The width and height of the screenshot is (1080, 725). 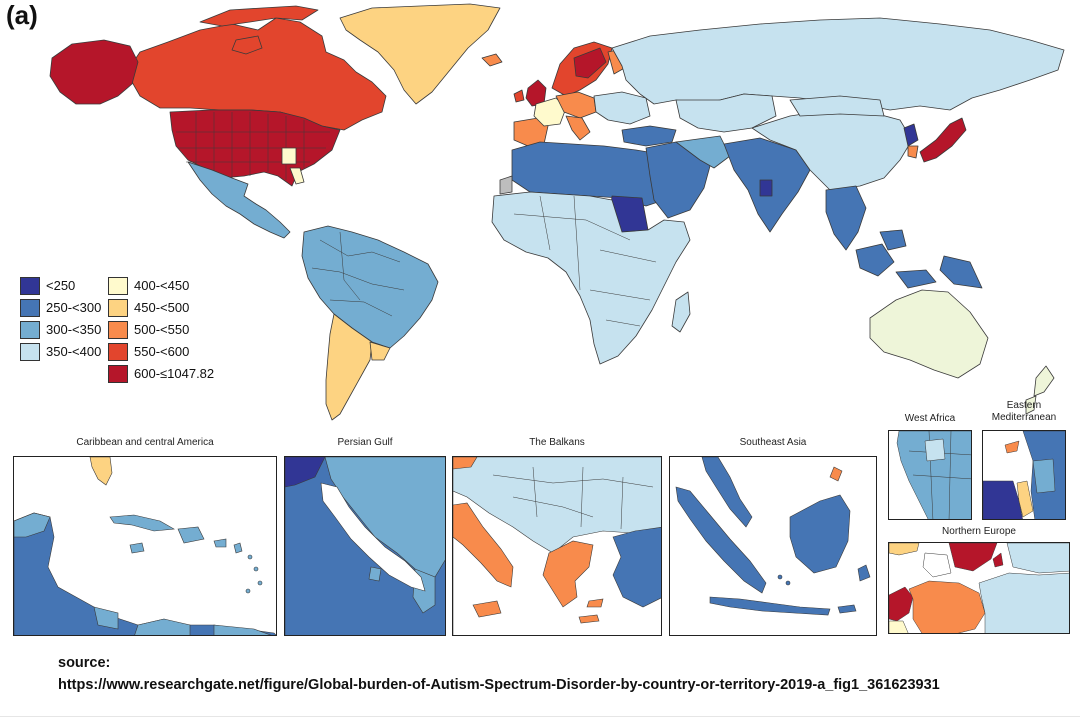 What do you see at coordinates (911, 135) in the screenshot?
I see `region-korea` at bounding box center [911, 135].